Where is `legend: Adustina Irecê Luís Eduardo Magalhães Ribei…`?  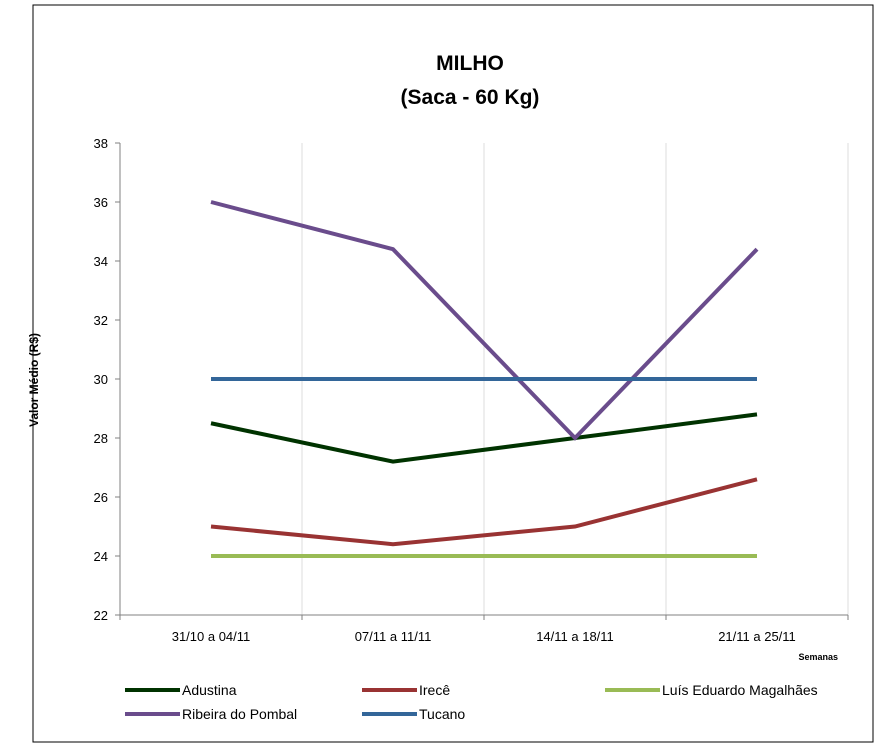 legend: Adustina Irecê Luís Eduardo Magalhães Ribei… is located at coordinates (471, 702).